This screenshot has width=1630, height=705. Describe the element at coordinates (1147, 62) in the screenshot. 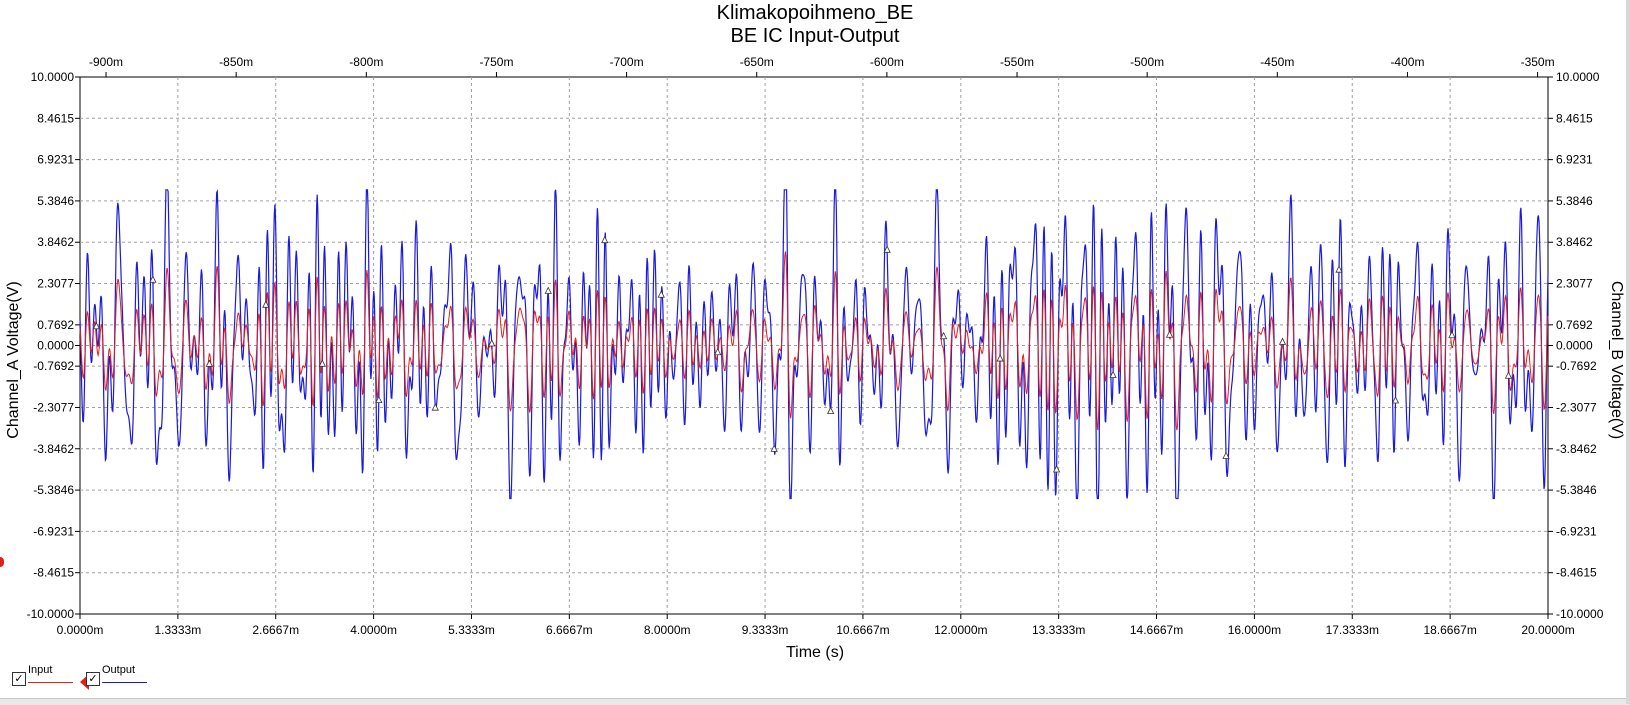

I see `top-tick-label: -500m` at that location.